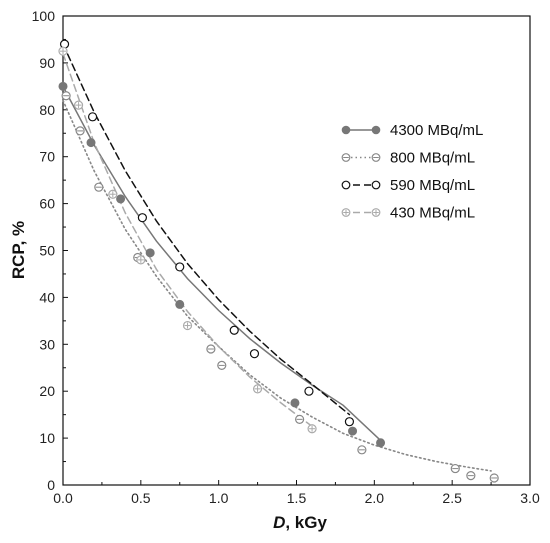  Describe the element at coordinates (63, 498) in the screenshot. I see `x-tick-label: 0.0` at that location.